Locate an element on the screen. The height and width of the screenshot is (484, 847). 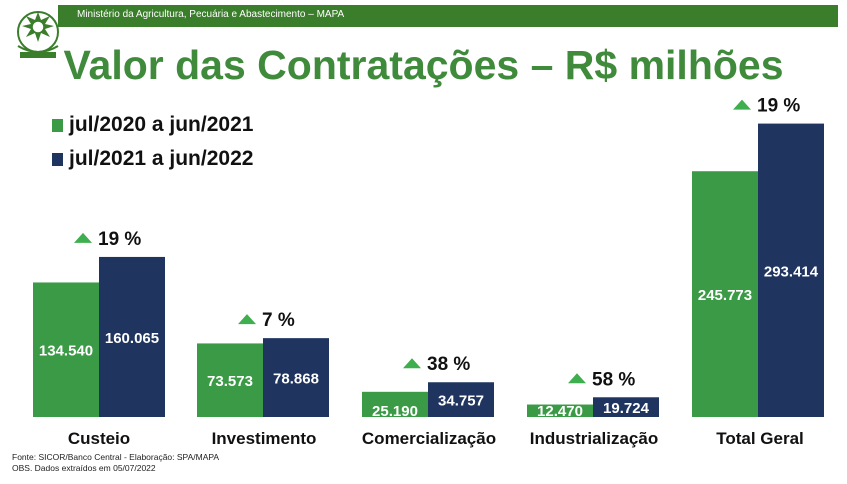
category-label: Total Geral is located at coordinates (760, 438).